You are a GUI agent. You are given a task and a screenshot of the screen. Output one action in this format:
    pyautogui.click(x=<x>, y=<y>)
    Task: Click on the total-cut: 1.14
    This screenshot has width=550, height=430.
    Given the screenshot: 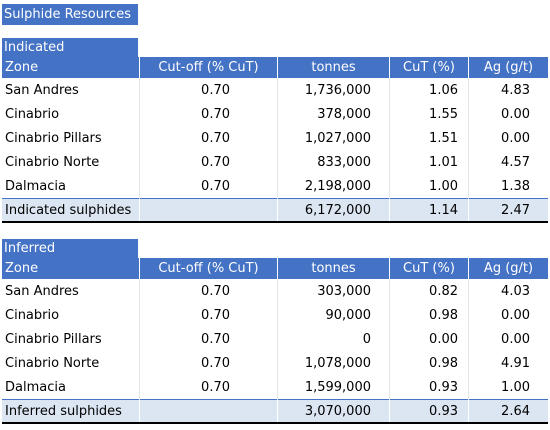 What is the action you would take?
    pyautogui.click(x=429, y=210)
    